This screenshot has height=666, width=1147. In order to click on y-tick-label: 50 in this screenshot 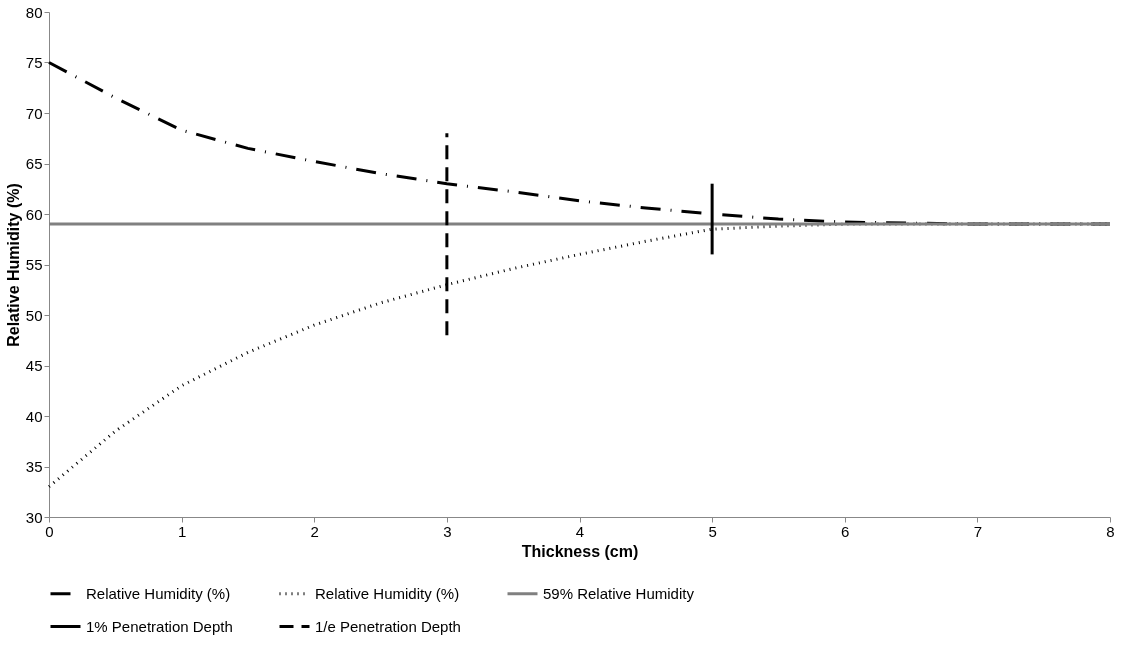, I will do `click(34, 315)`.